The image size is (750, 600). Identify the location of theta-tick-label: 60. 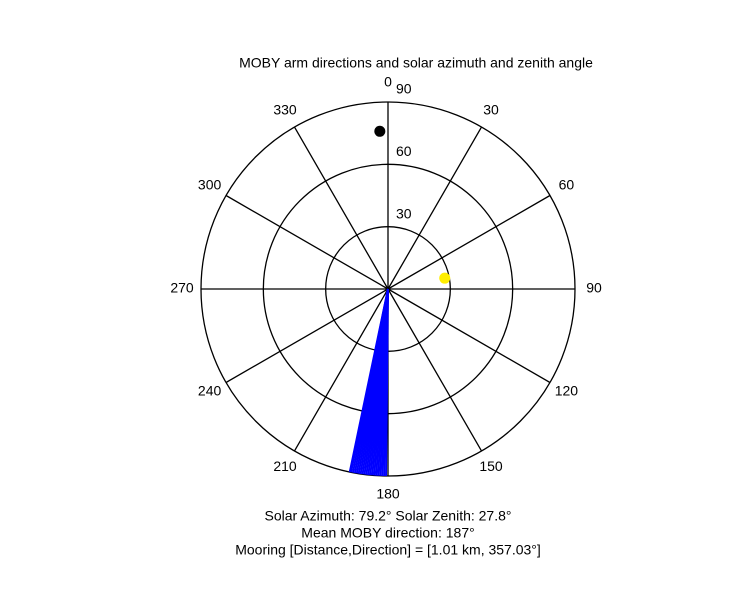
(567, 185).